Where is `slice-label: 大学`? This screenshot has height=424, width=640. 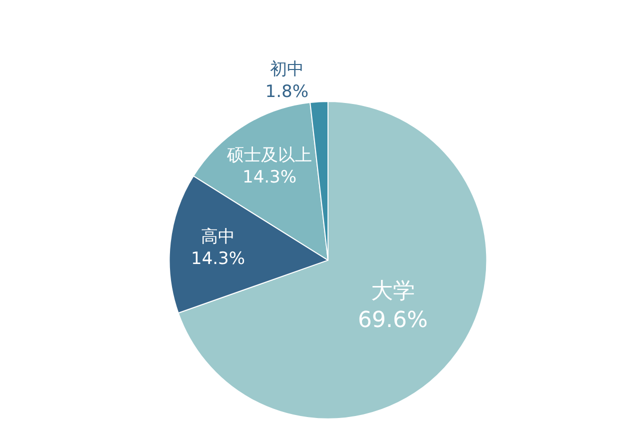 slice-label: 大学 is located at coordinates (392, 291).